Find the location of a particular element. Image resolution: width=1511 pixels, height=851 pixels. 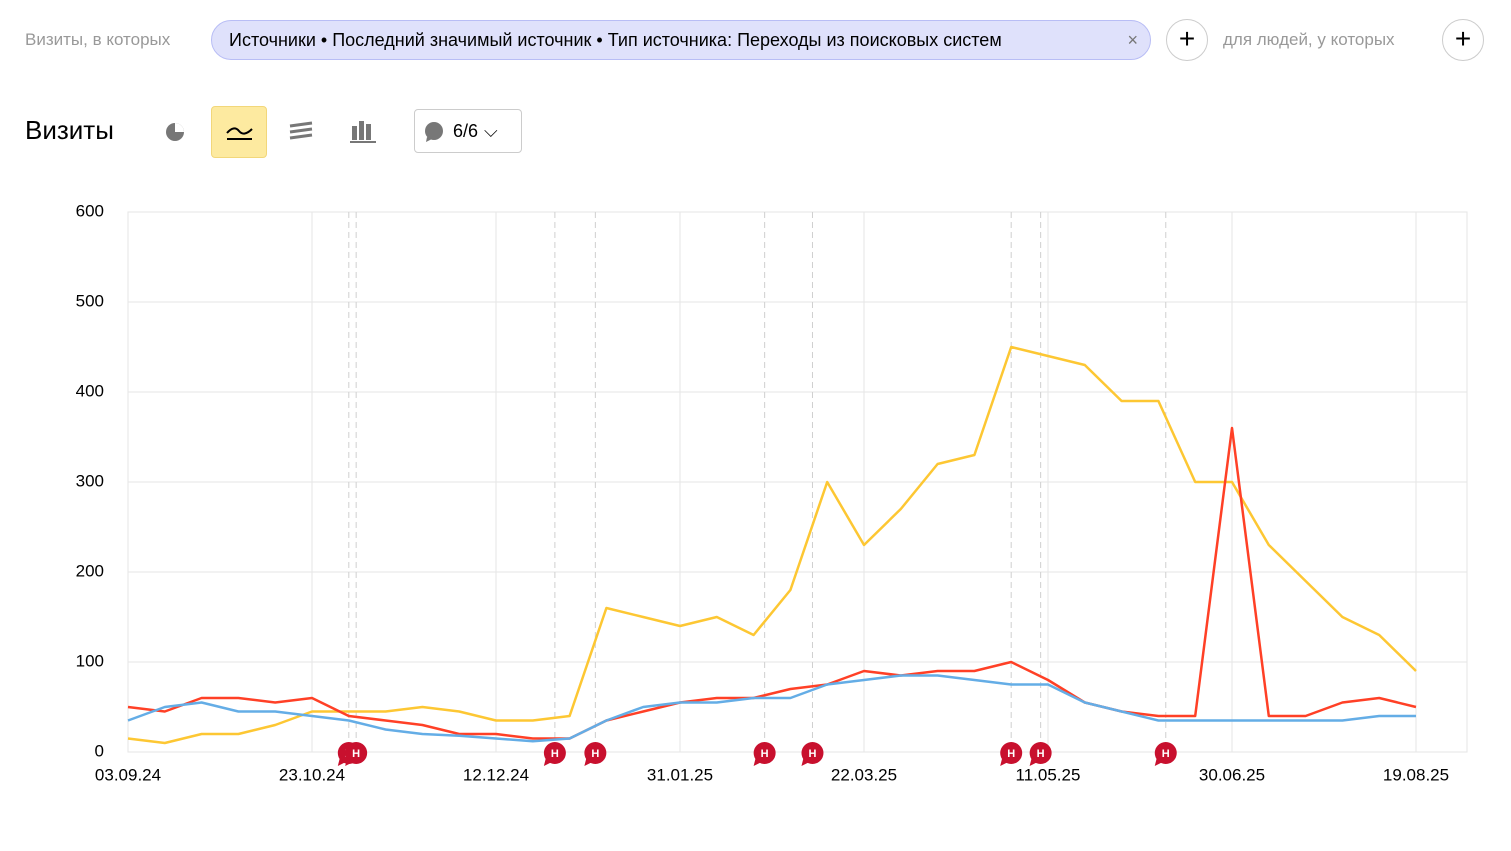

report-title: Визиты is located at coordinates (69, 130).